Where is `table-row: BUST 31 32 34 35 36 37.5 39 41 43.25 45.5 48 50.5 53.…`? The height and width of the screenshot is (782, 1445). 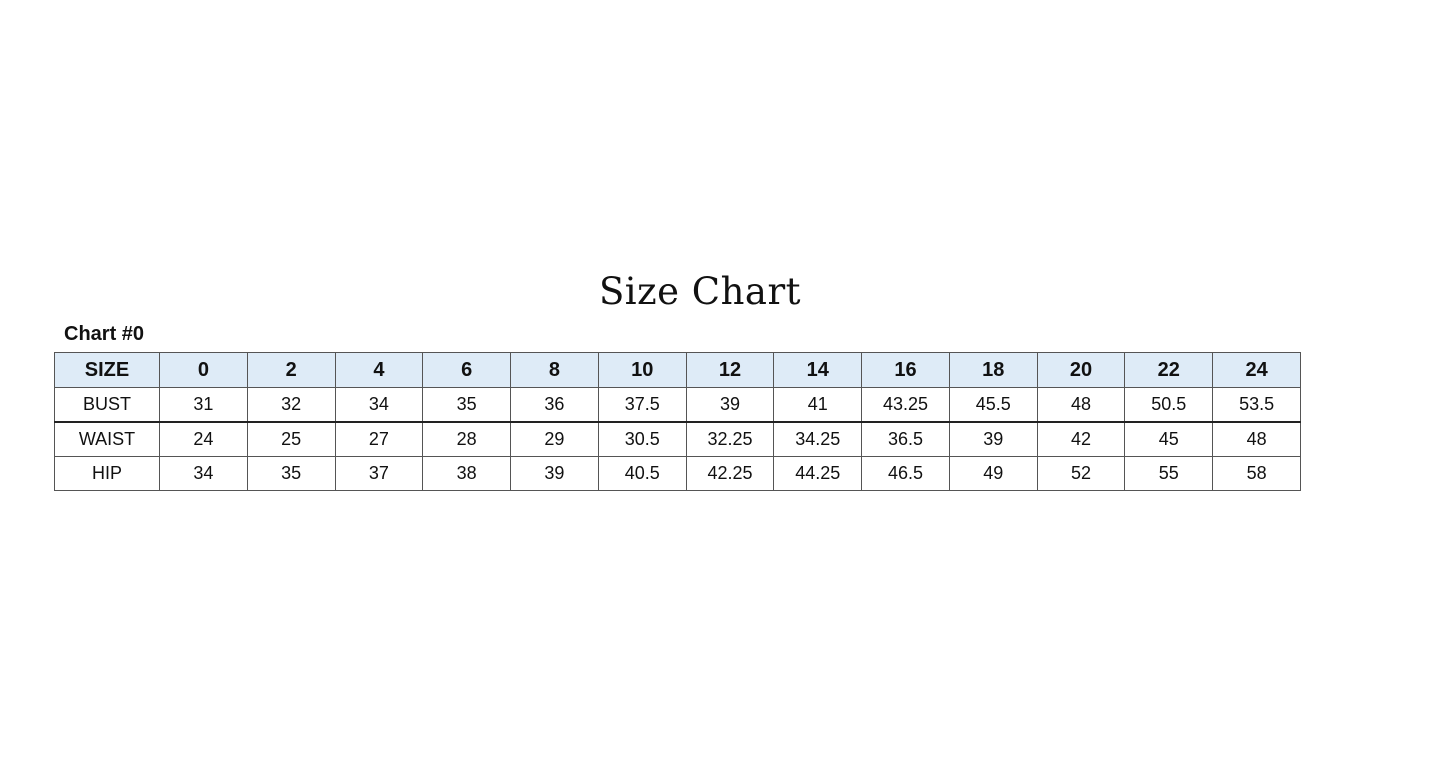 table-row: BUST 31 32 34 35 36 37.5 39 41 43.25 45.5 48 50.5 53.… is located at coordinates (677, 405).